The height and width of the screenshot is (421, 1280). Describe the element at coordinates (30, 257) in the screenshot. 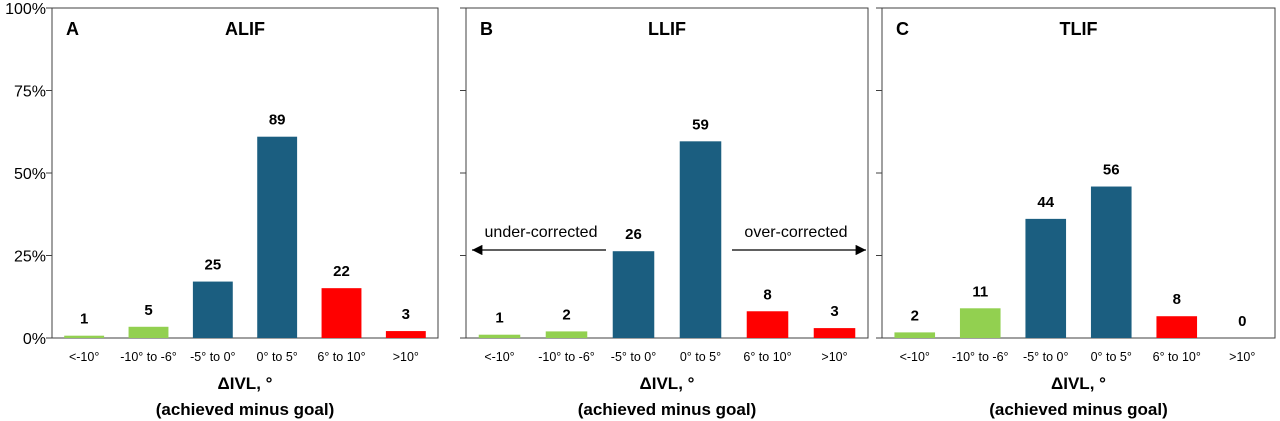

I see `y-tick-label: 25%` at that location.